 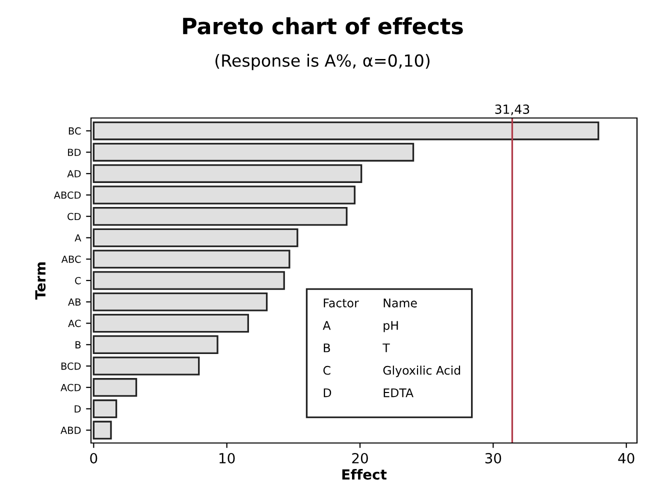 I want to click on annotation: B, so click(x=327, y=348).